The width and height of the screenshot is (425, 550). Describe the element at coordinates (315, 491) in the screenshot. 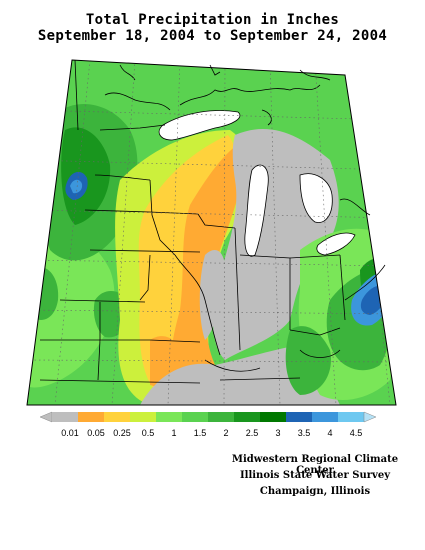

I see `credit-location: Champaign, Illinois` at that location.